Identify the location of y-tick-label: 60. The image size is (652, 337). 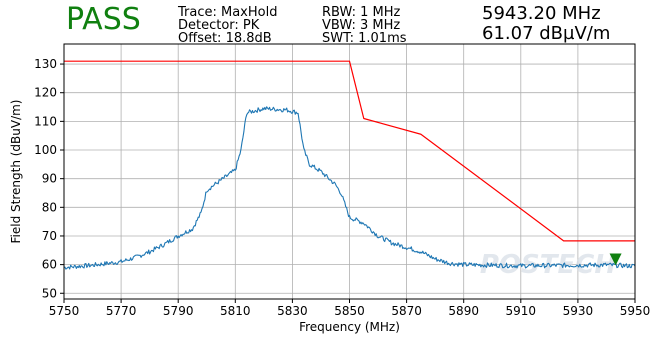
(49, 265).